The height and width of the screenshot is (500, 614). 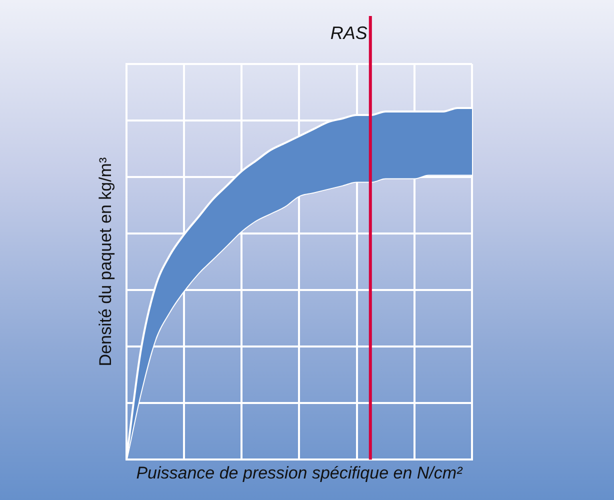 I want to click on x-axis-title: Puissance de pression spécifique en N/cm², so click(x=300, y=473).